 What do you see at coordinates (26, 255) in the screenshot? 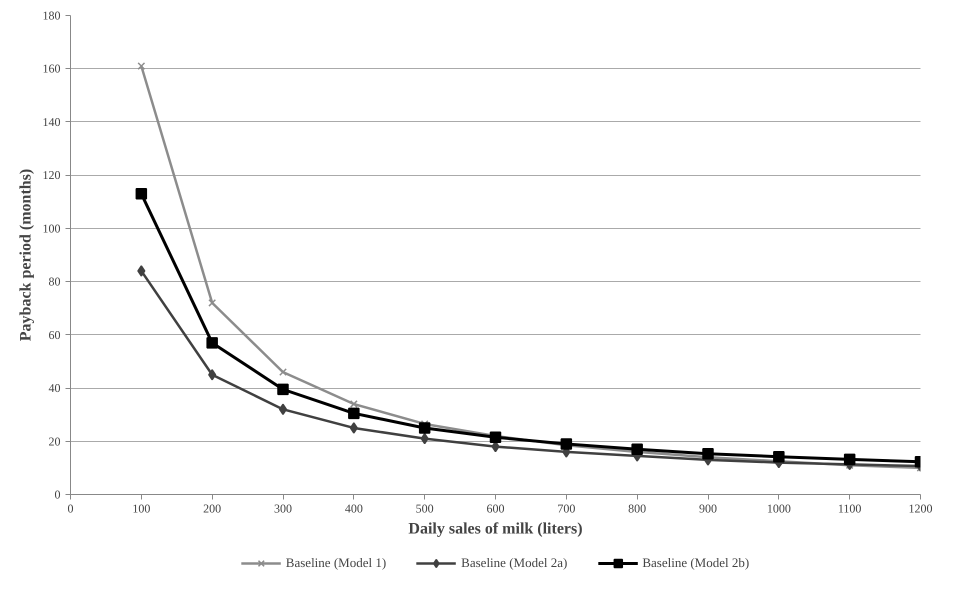
I see `y-axis-title: Payback period (months)` at bounding box center [26, 255].